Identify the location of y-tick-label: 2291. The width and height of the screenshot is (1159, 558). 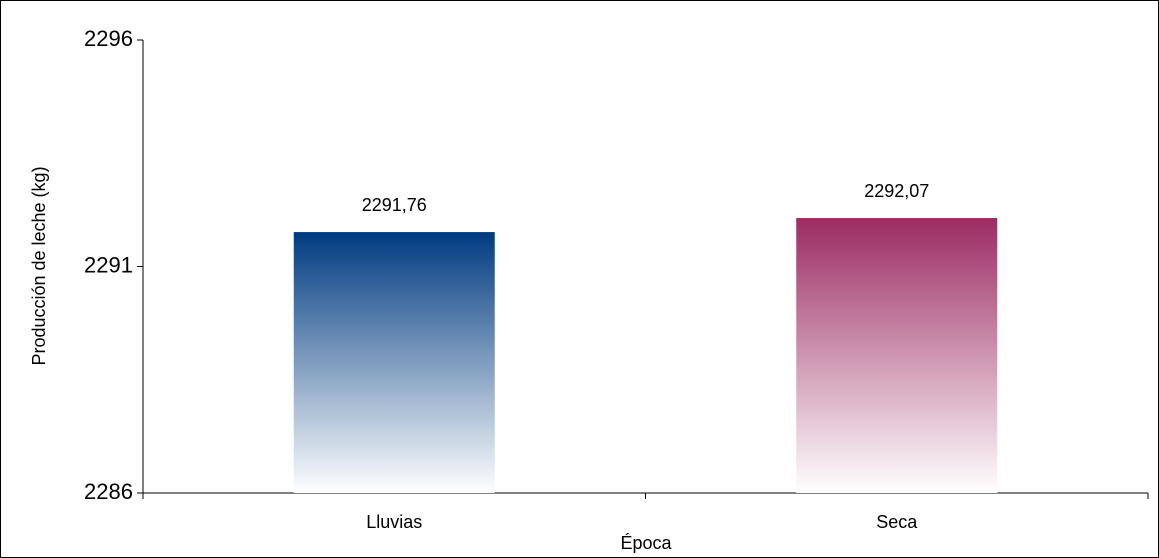
(108, 264).